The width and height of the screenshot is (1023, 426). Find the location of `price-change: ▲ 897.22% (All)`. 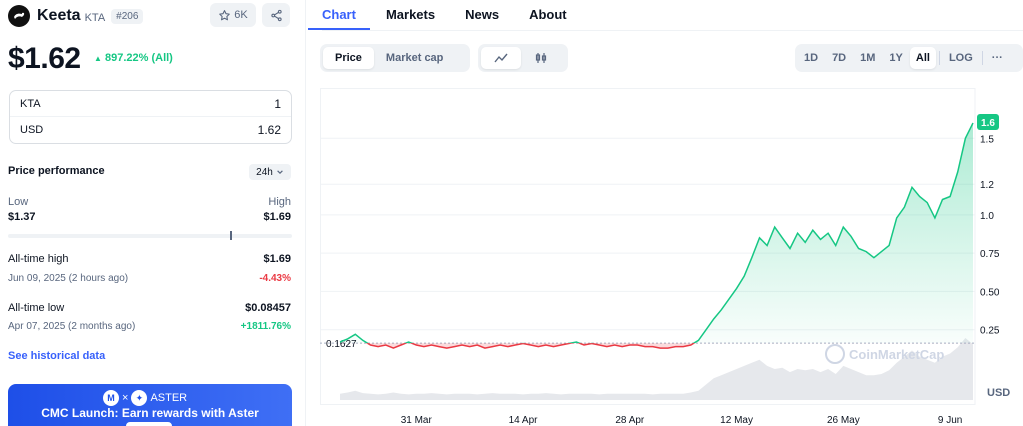

price-change: ▲ 897.22% (All) is located at coordinates (133, 58).